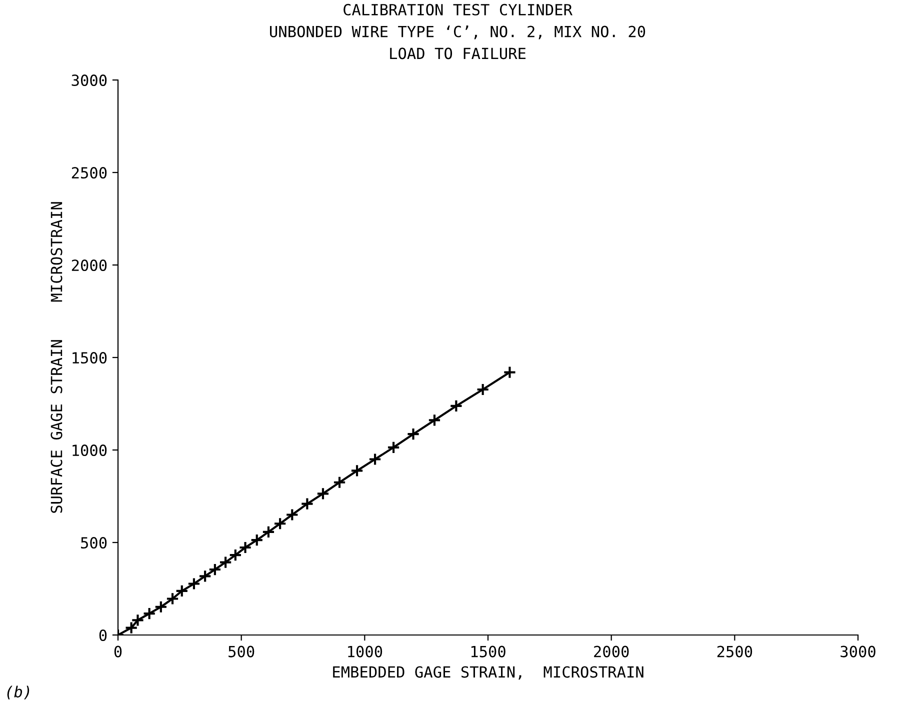  Describe the element at coordinates (858, 652) in the screenshot. I see `x-tick-label: 3000` at that location.